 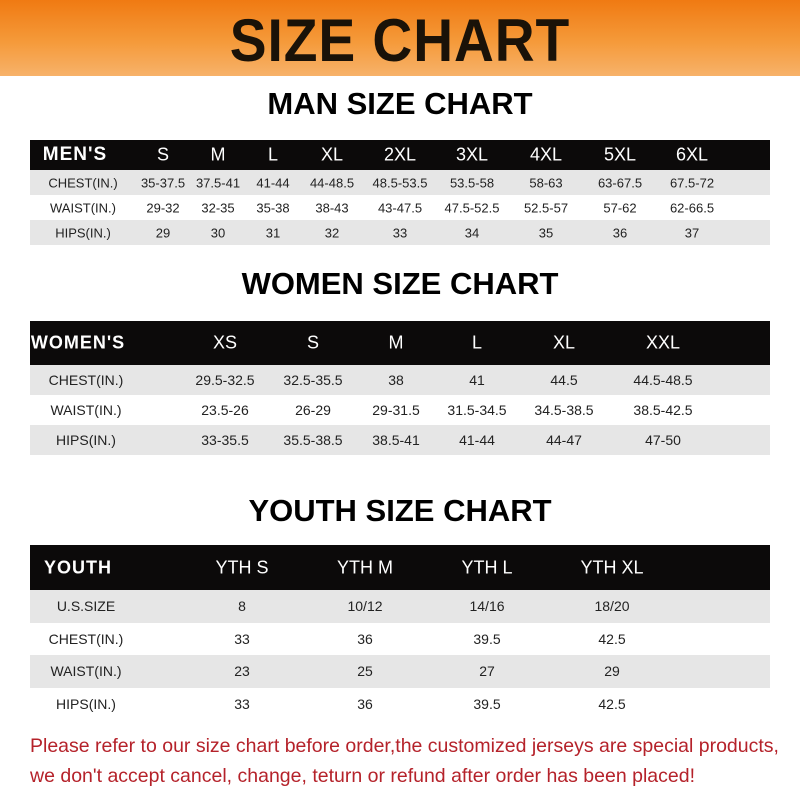 What do you see at coordinates (663, 380) in the screenshot?
I see `measure-value: 44.5-48.5` at bounding box center [663, 380].